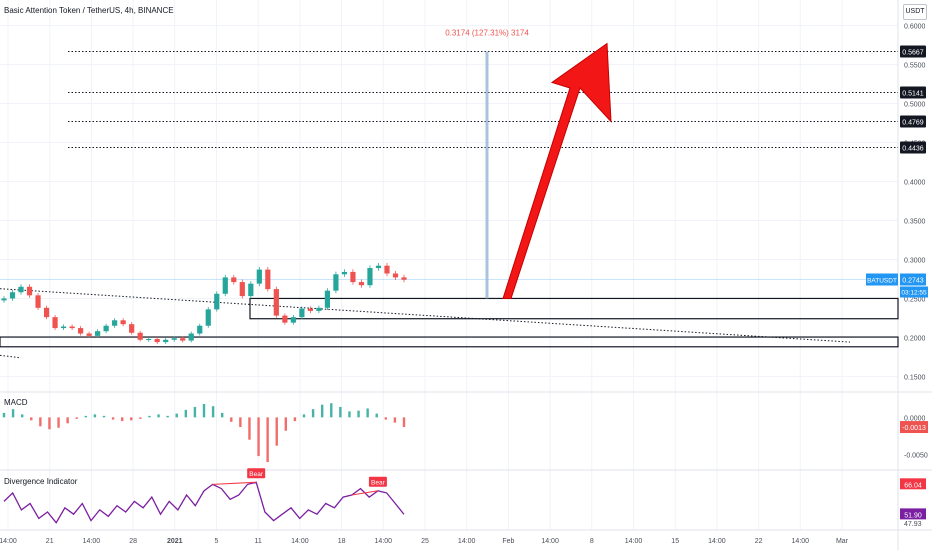  Describe the element at coordinates (425, 541) in the screenshot. I see `x-tick-label: 25` at that location.